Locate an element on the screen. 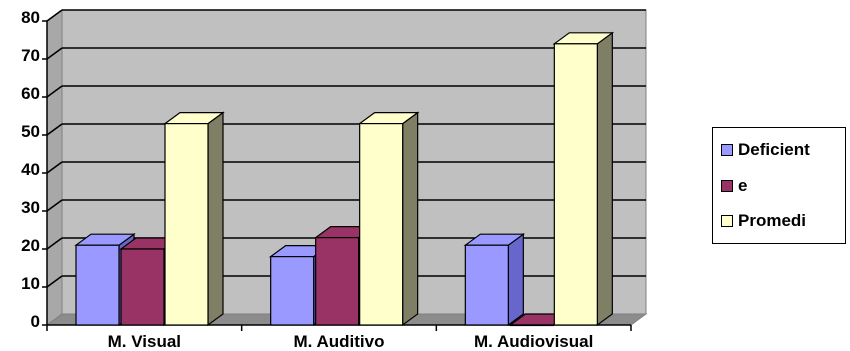  x-tick-label: M. Auditivo is located at coordinates (339, 341).